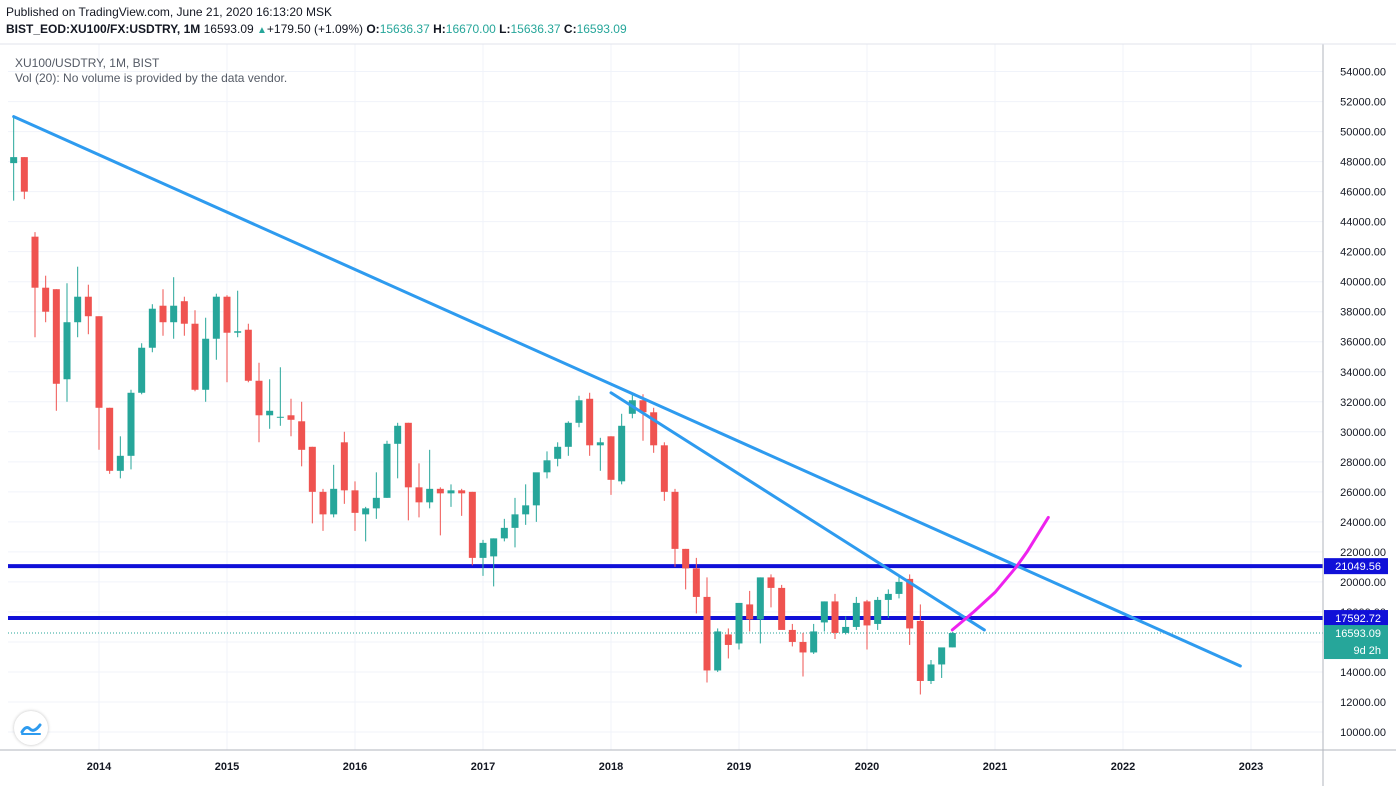 The image size is (1396, 786). Describe the element at coordinates (1123, 767) in the screenshot. I see `time-tick-label: 2022` at that location.